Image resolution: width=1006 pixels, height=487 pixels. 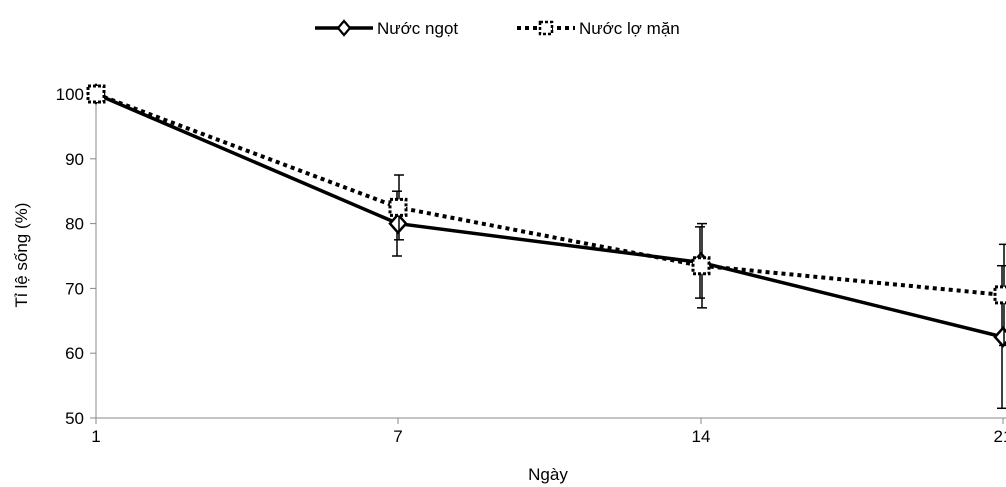 What do you see at coordinates (1000, 436) in the screenshot?
I see `x-tick-label: 21` at bounding box center [1000, 436].